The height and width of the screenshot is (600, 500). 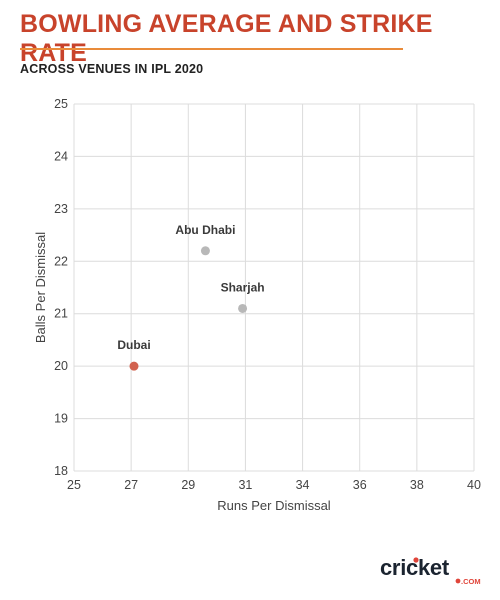 I want to click on y-tick-label: 23, so click(x=61, y=209).